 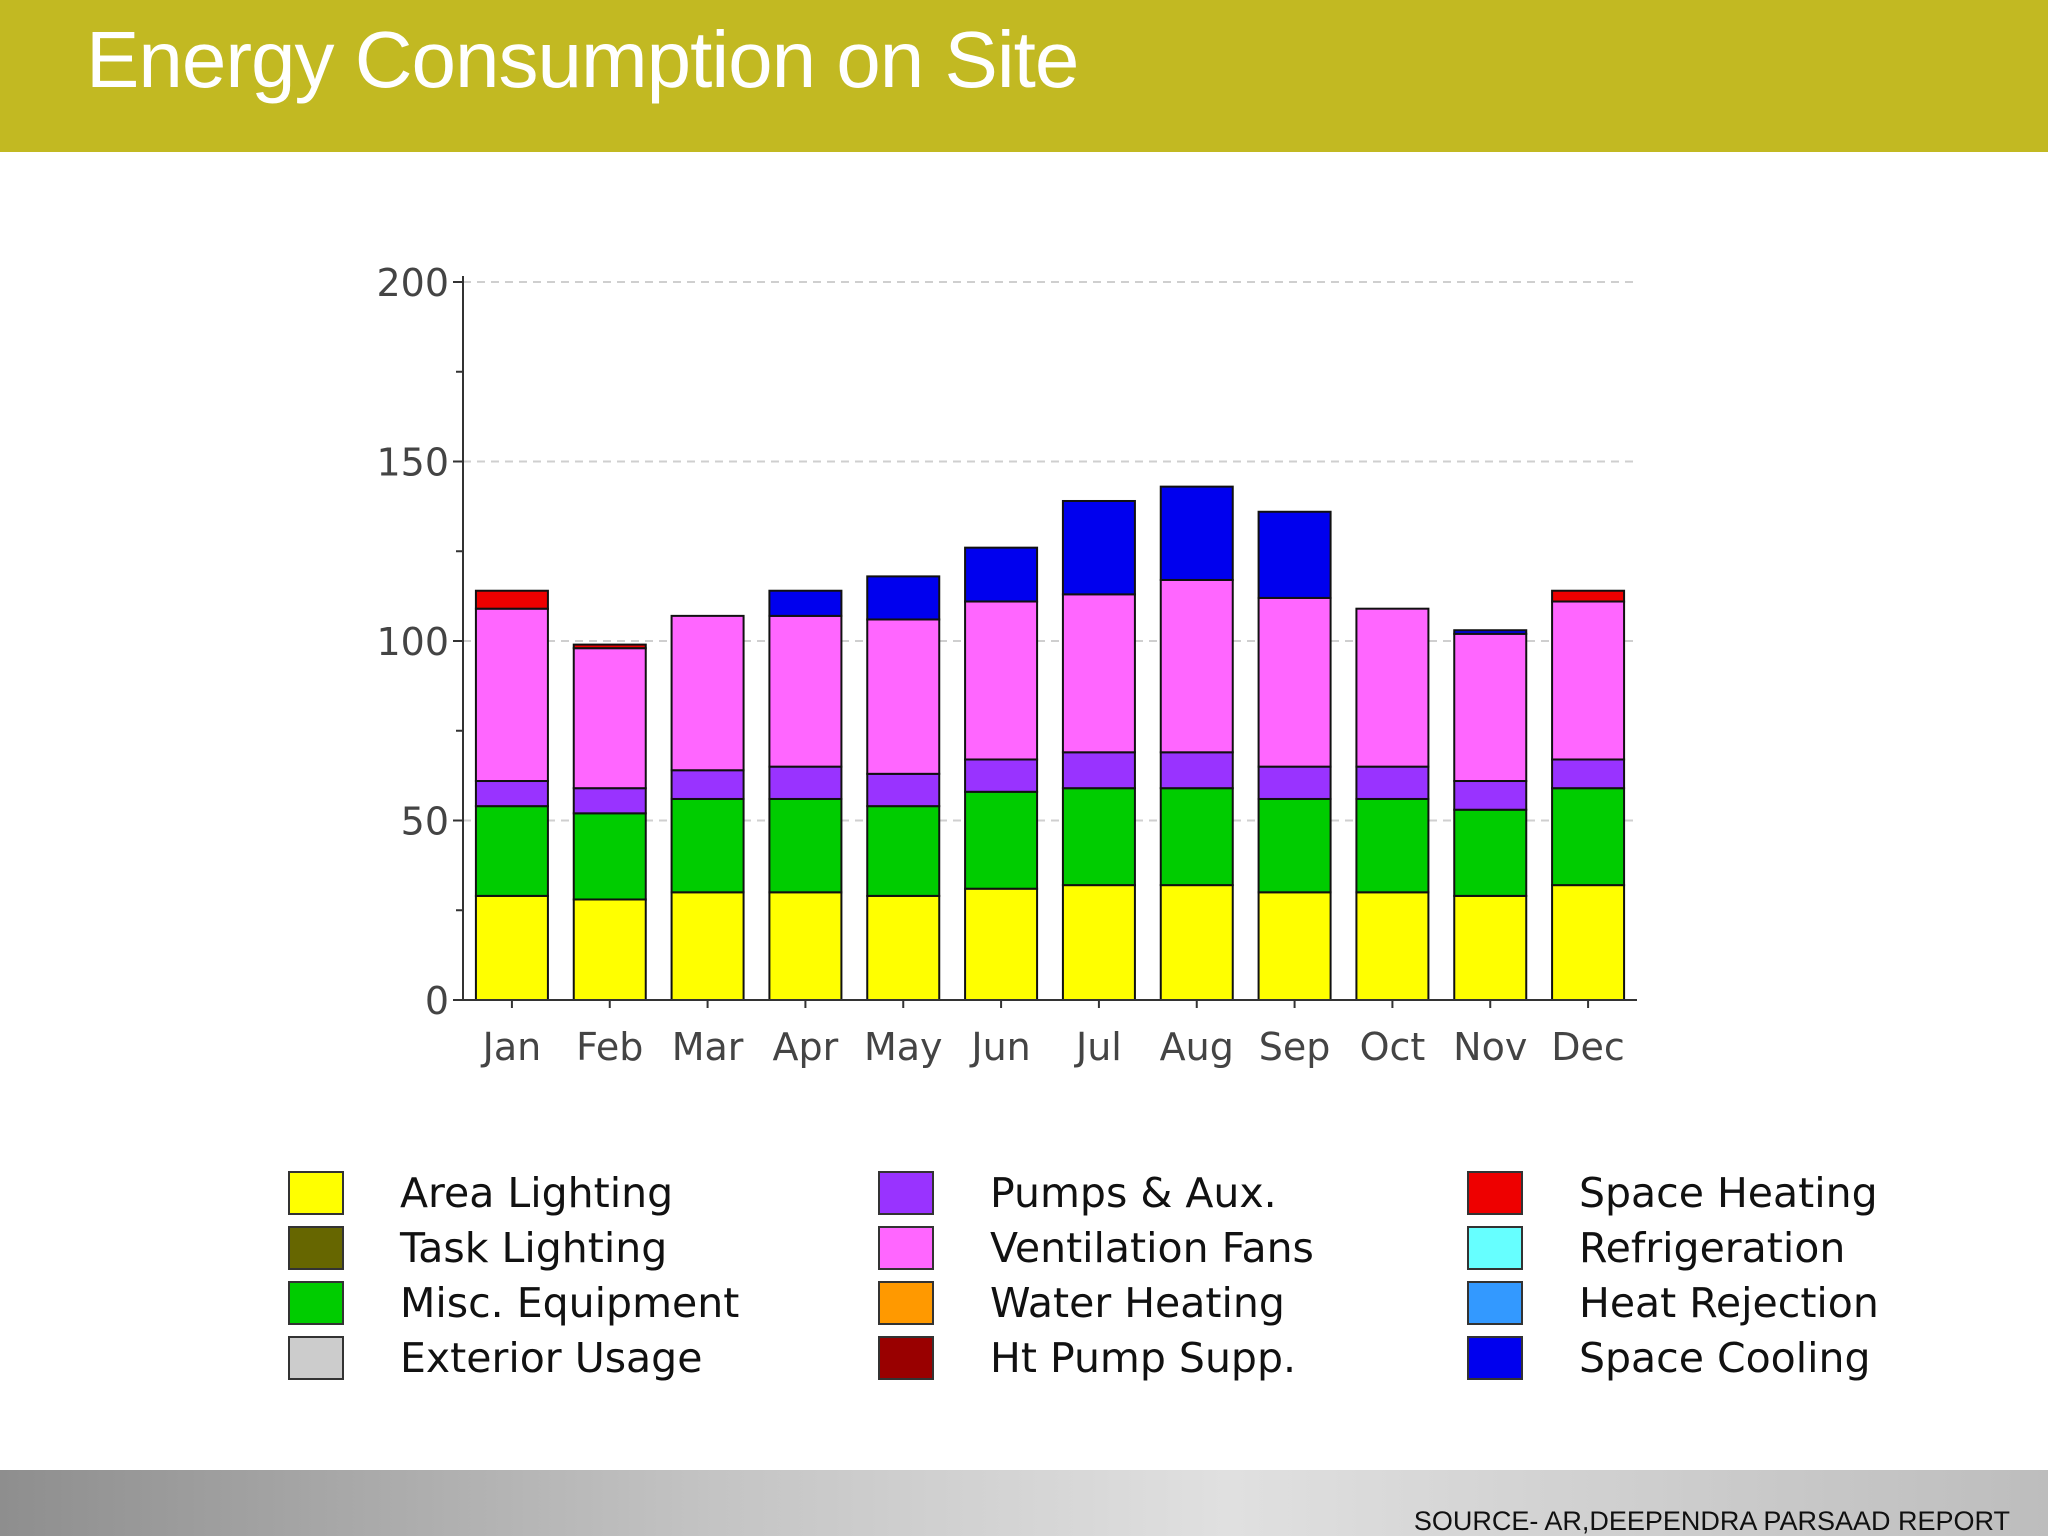 I want to click on x-tick-label: Jul, so click(x=1098, y=1047).